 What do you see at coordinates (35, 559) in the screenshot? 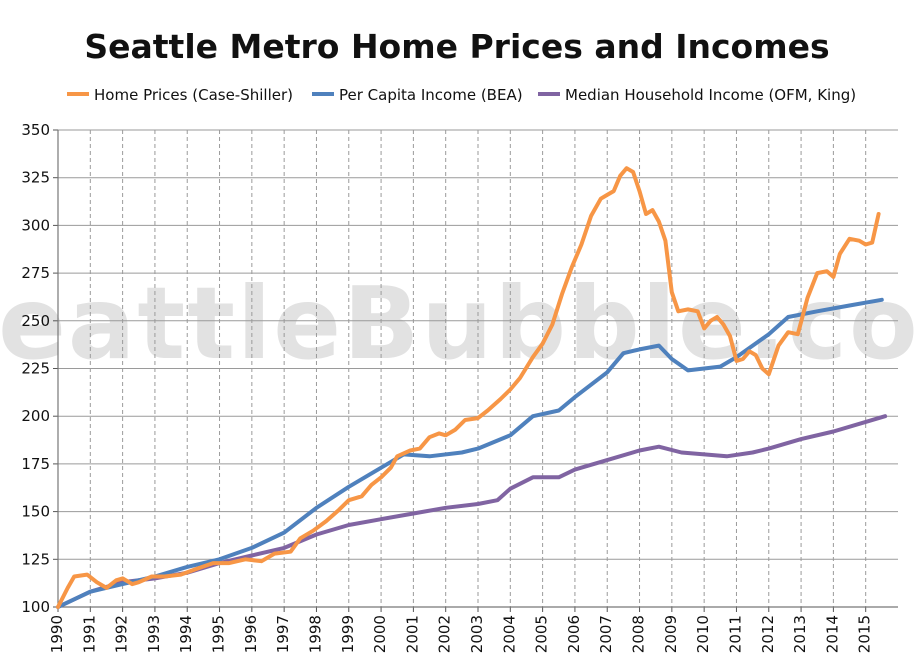
I see `y-tick-label: 125` at bounding box center [35, 559].